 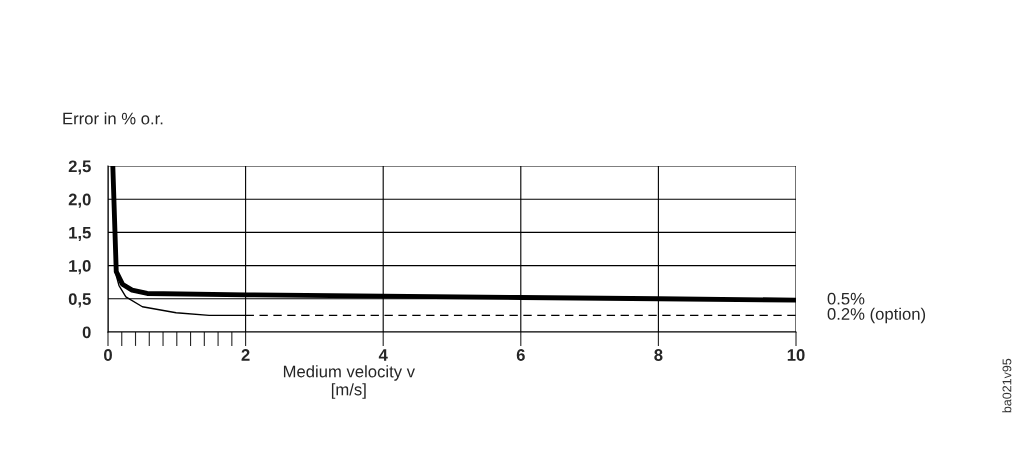 I want to click on y-tick-label: 2,0, so click(x=79, y=200).